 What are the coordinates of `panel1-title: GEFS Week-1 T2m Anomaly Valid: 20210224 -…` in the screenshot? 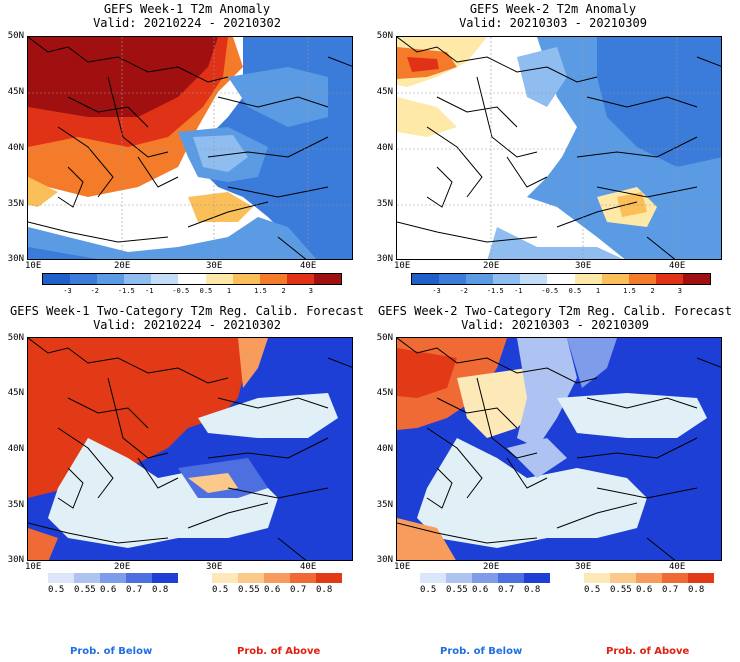 It's located at (187, 16).